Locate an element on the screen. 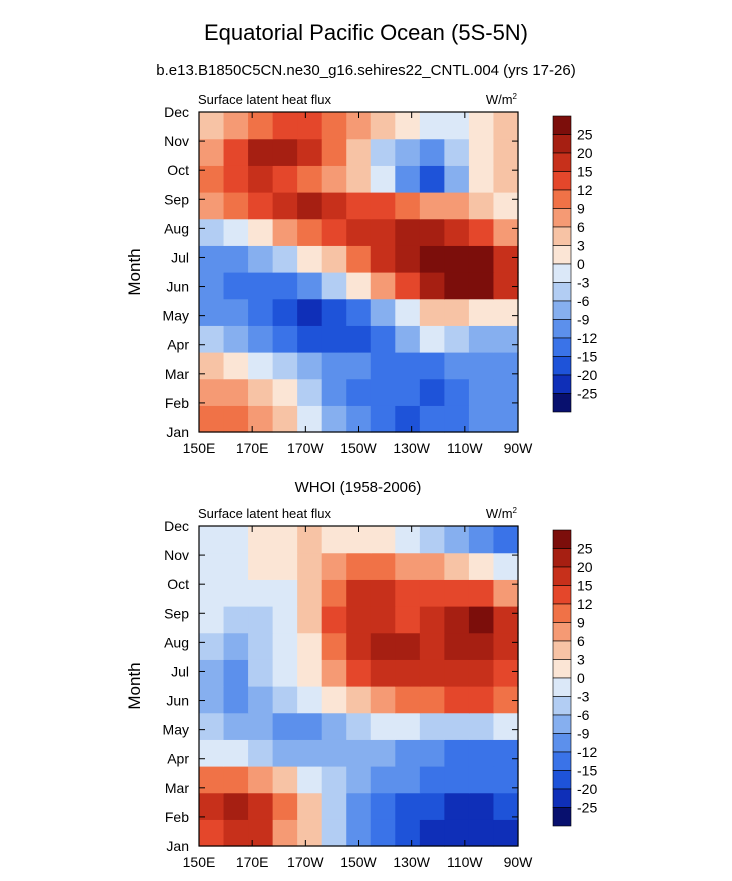 The height and width of the screenshot is (881, 732). colorbar-label: 20 is located at coordinates (585, 153).